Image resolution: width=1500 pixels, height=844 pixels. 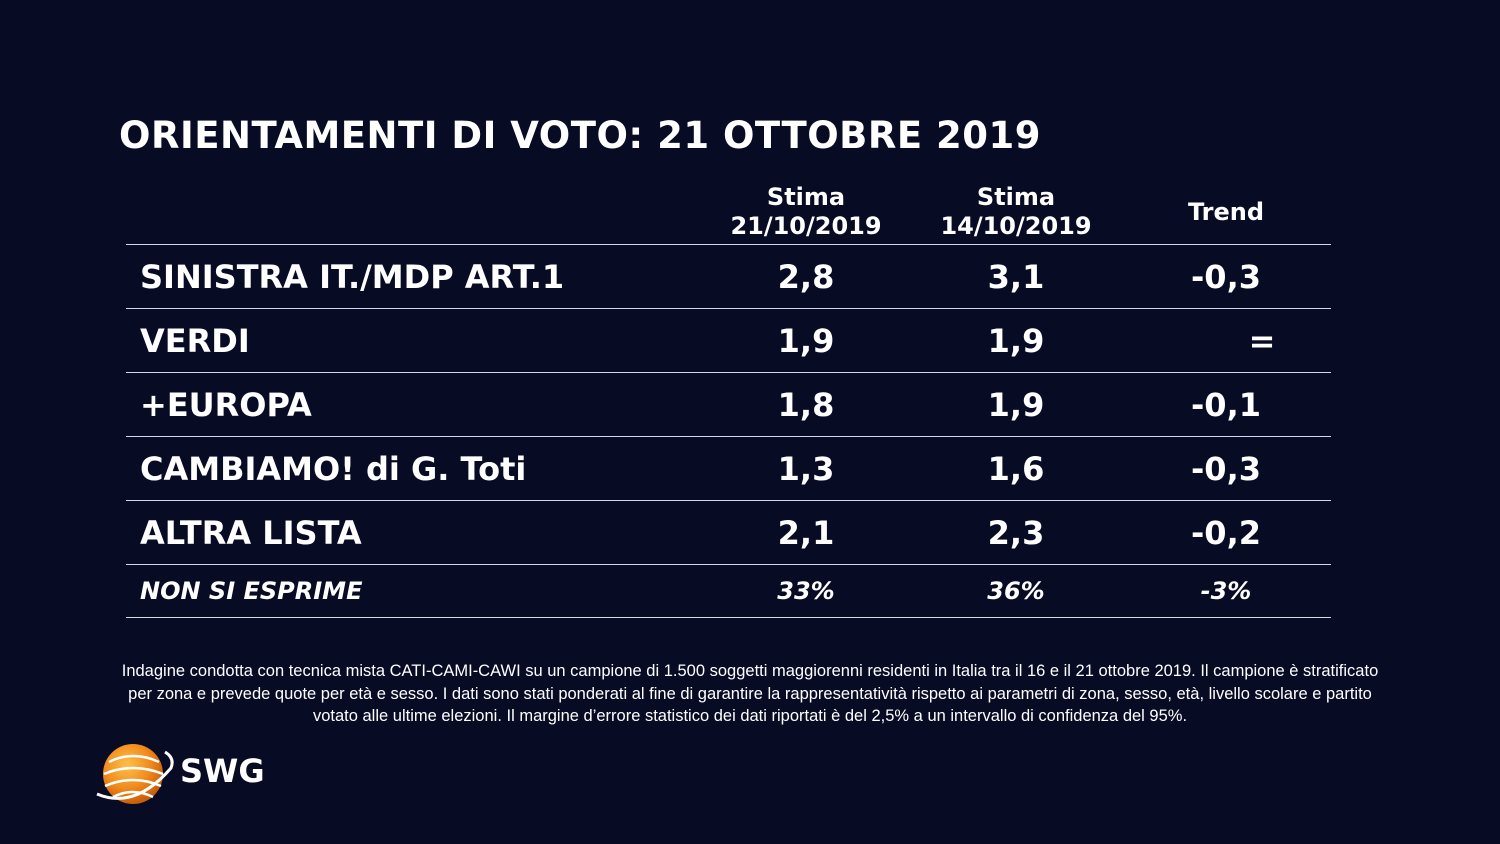 I want to click on party-name: VERDI, so click(x=195, y=340).